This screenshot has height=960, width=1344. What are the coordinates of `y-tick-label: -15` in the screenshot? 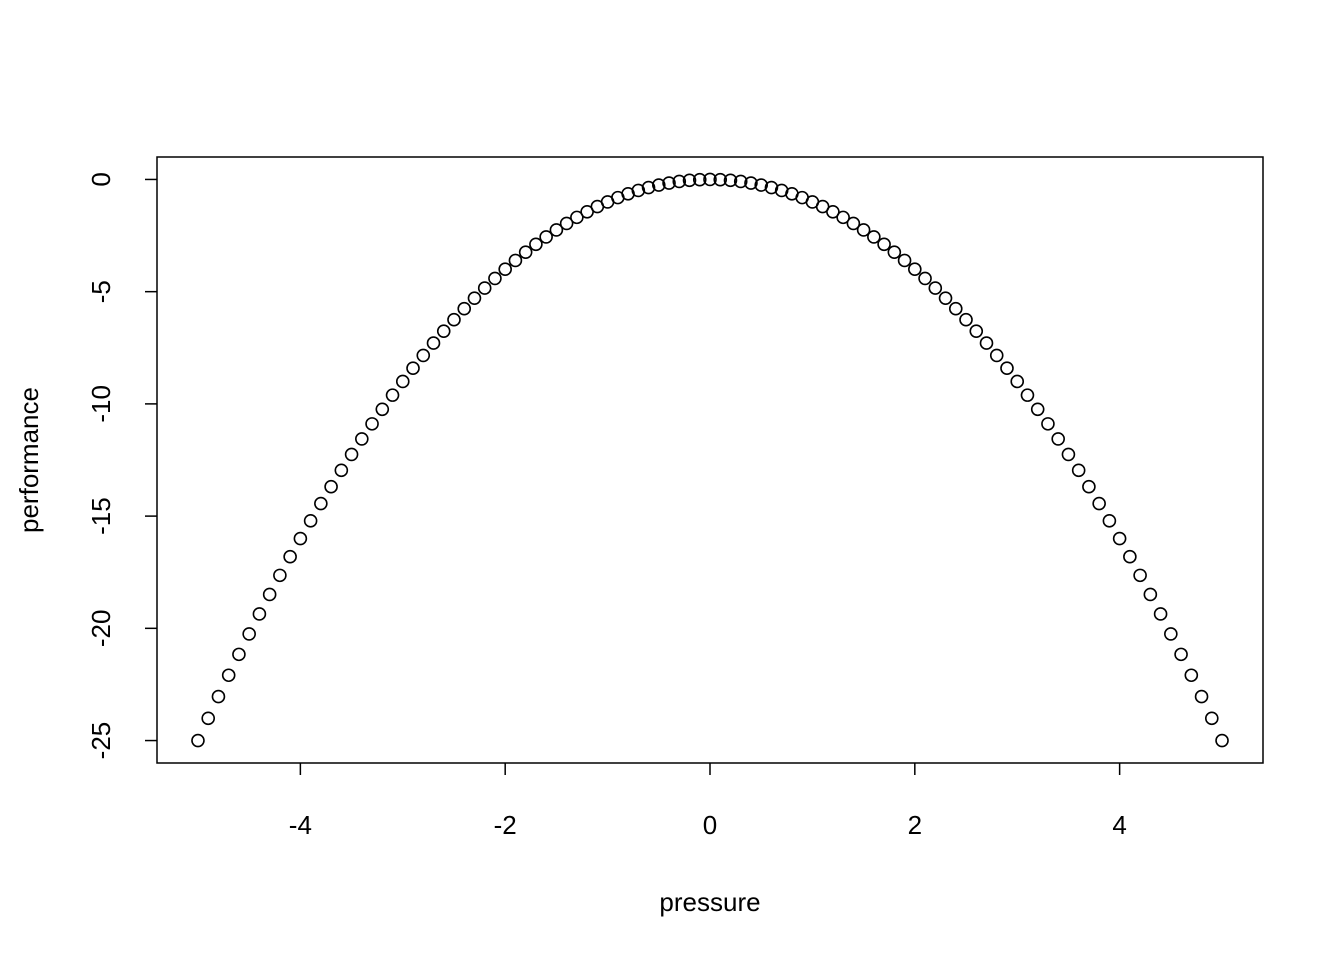 It's located at (101, 516).